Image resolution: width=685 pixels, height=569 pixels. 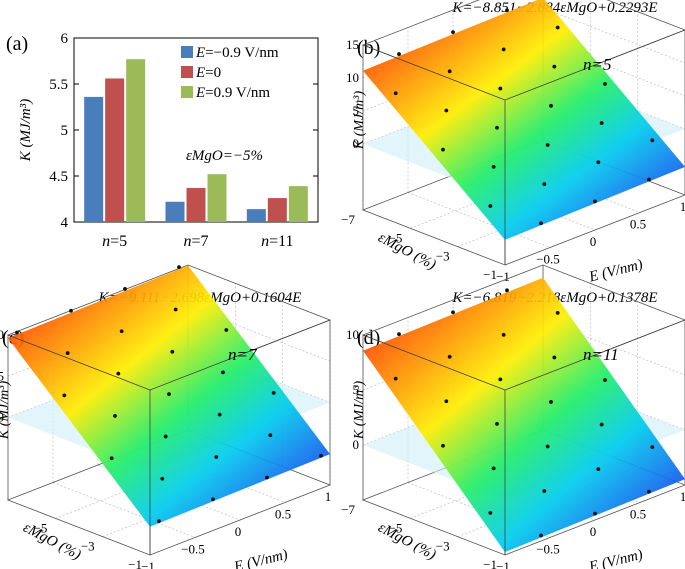 What do you see at coordinates (277, 241) in the screenshot?
I see `x-tick-label: n=11` at bounding box center [277, 241].